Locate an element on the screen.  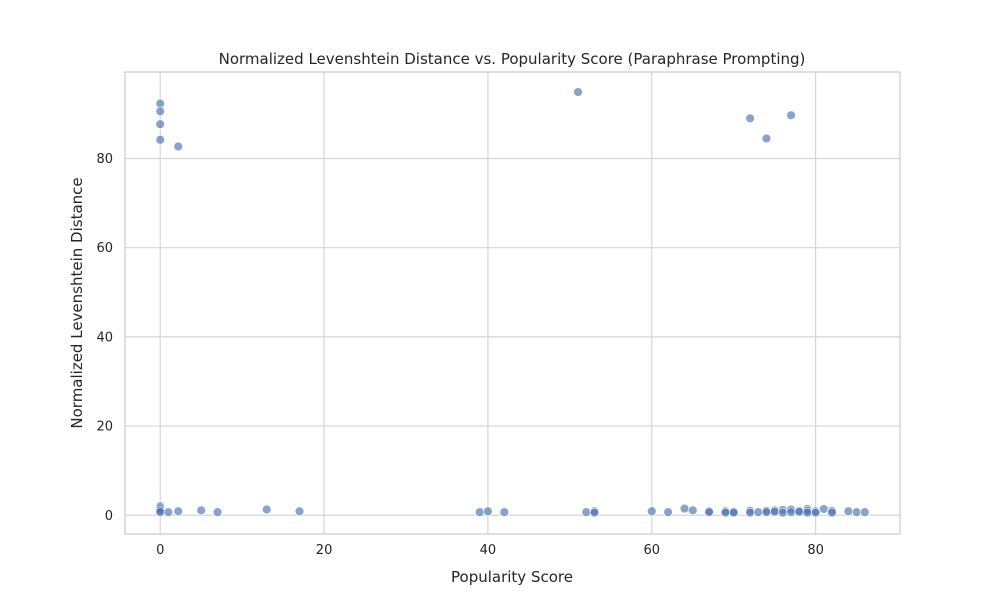
x-tick-label: 20 is located at coordinates (324, 550).